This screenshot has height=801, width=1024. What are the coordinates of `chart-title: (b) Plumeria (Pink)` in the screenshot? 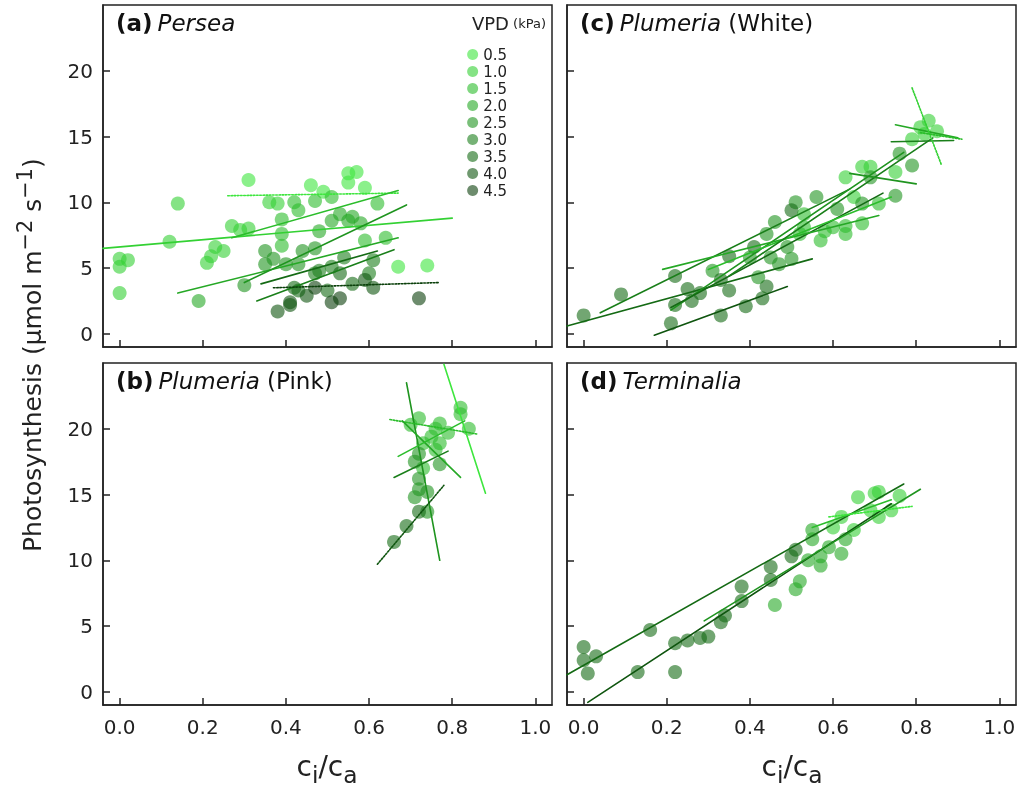 It's located at (224, 380).